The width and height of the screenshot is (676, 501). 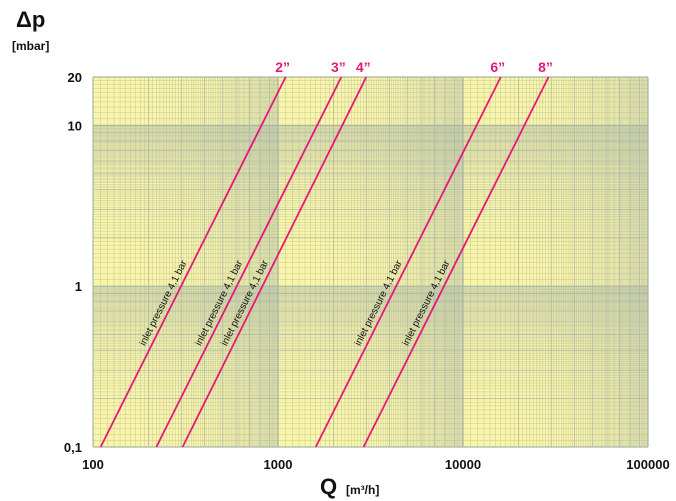 What do you see at coordinates (463, 464) in the screenshot?
I see `x-tick-label: 10000` at bounding box center [463, 464].